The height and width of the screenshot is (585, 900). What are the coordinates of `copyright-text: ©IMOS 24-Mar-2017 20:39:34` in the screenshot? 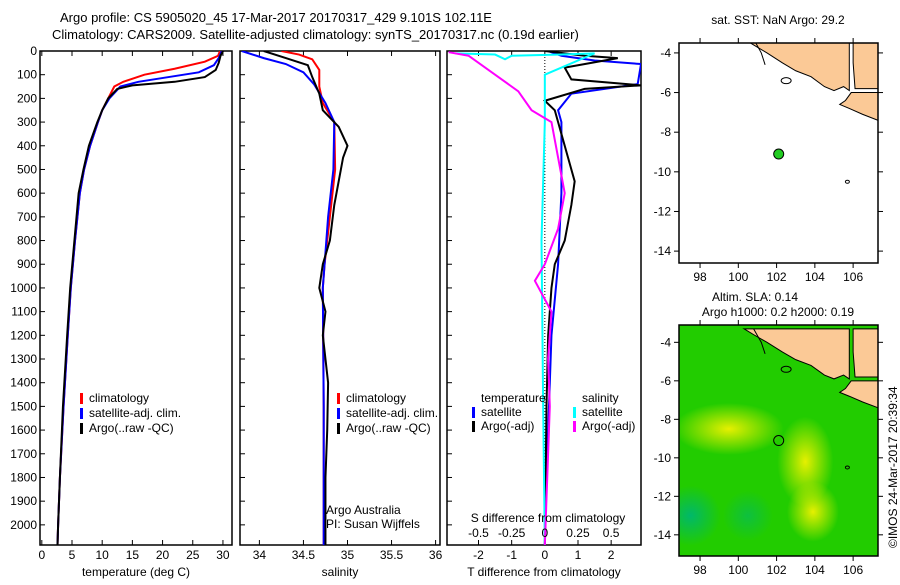 It's located at (893, 467).